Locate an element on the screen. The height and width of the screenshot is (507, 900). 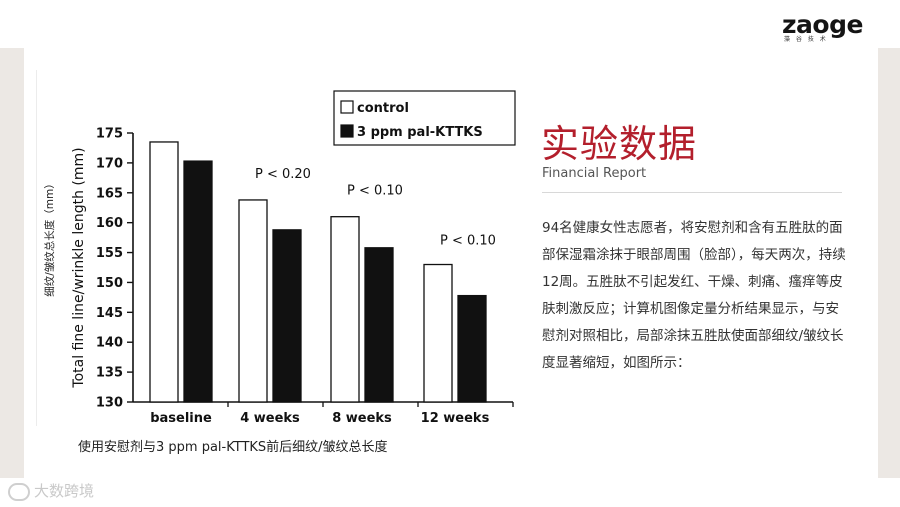
y-tick-label: 140 is located at coordinates (109, 343).